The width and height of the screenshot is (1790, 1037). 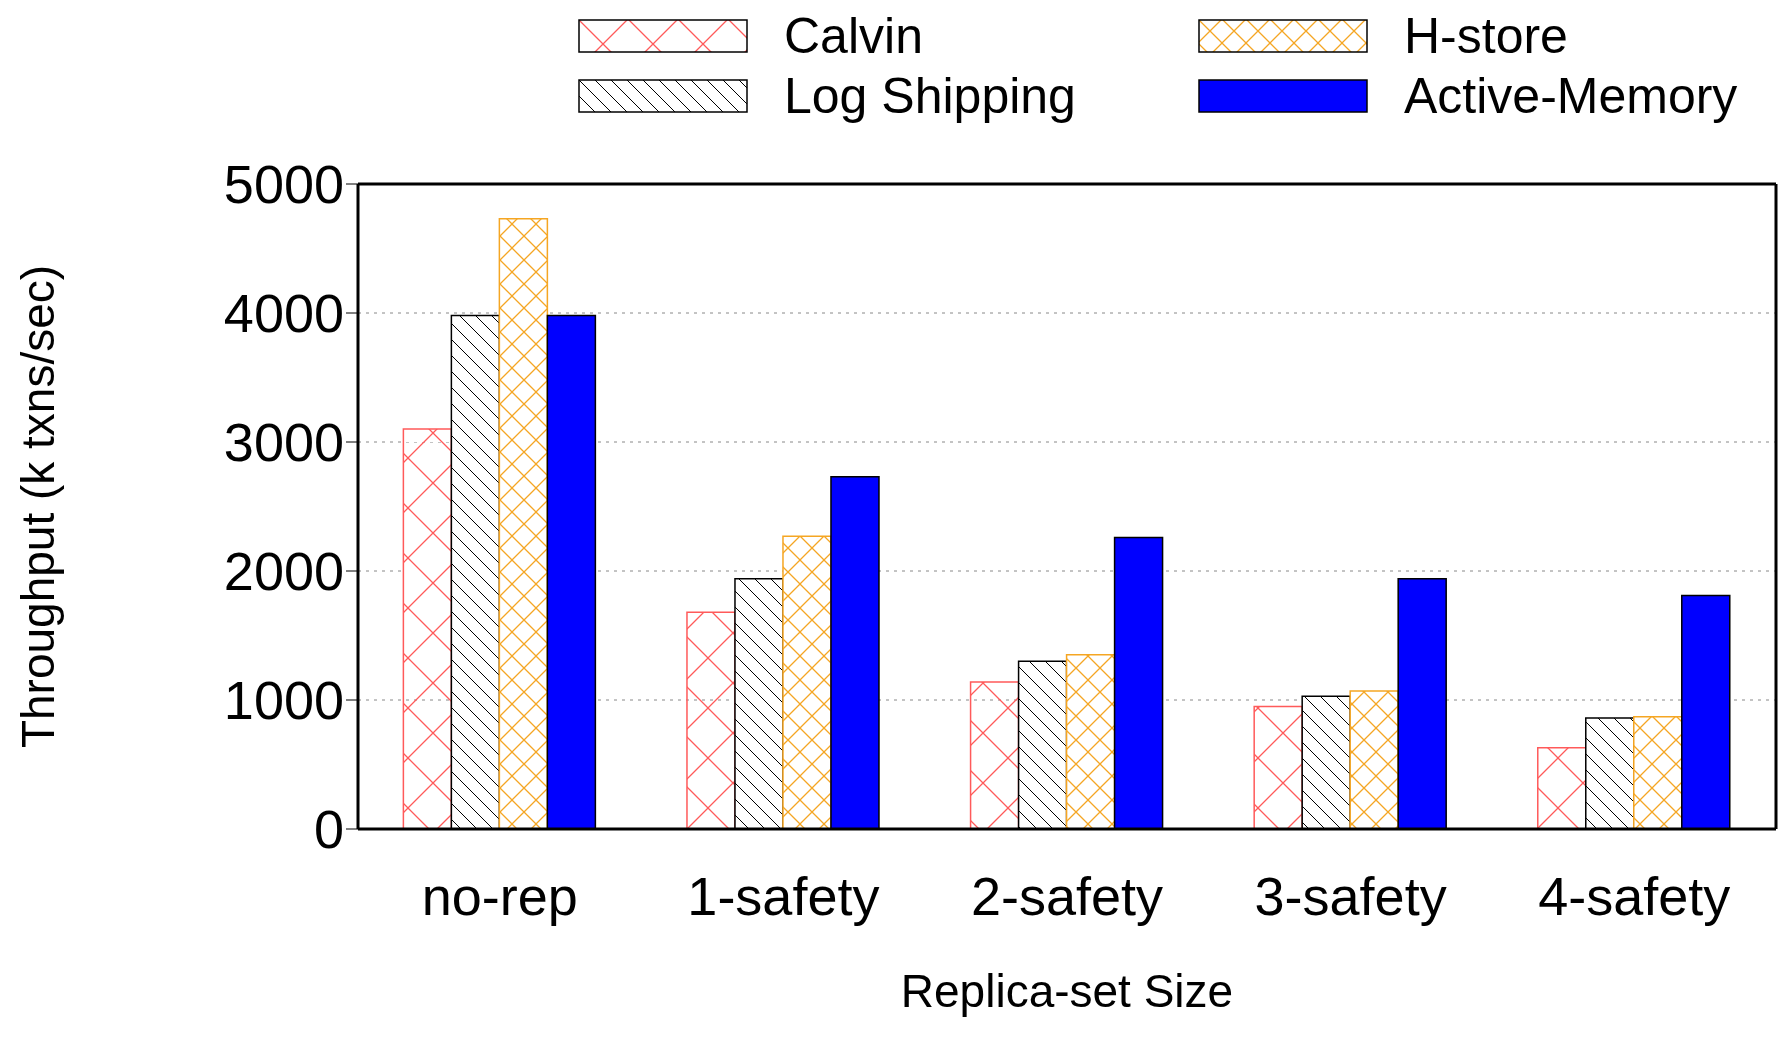 What do you see at coordinates (1571, 96) in the screenshot?
I see `legend-label: Active-Memory` at bounding box center [1571, 96].